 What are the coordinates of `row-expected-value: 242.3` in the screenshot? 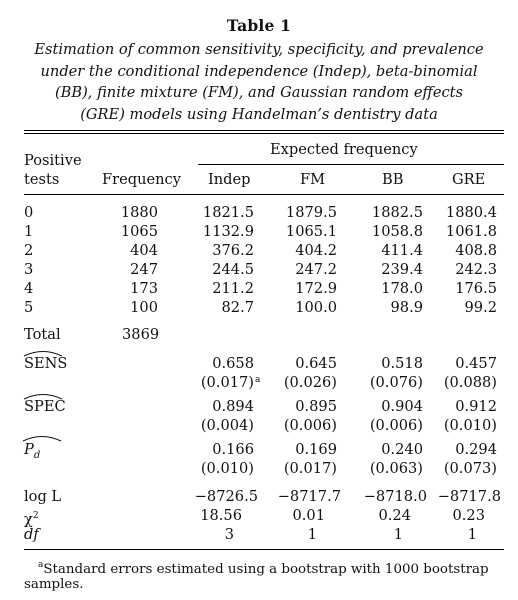 It's located at (476, 269).